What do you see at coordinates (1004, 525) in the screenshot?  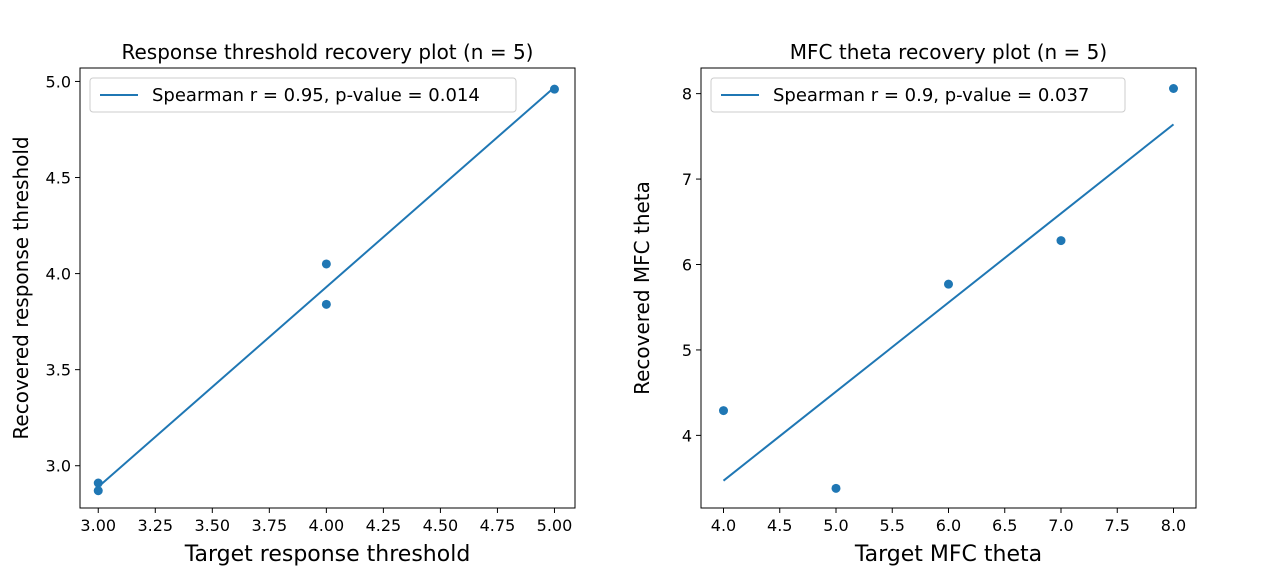 I see `chart-2-xtick-label: 6.5` at bounding box center [1004, 525].